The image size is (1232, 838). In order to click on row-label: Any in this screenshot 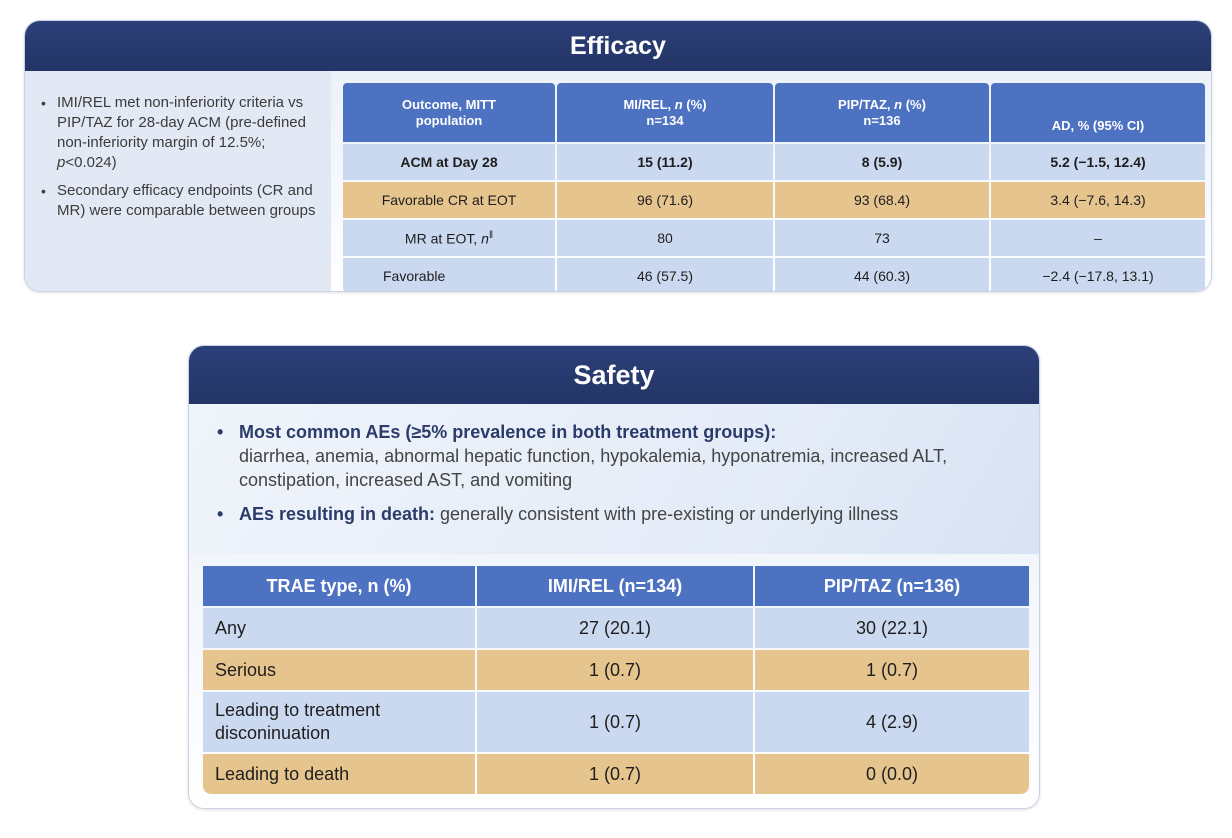, I will do `click(339, 628)`.